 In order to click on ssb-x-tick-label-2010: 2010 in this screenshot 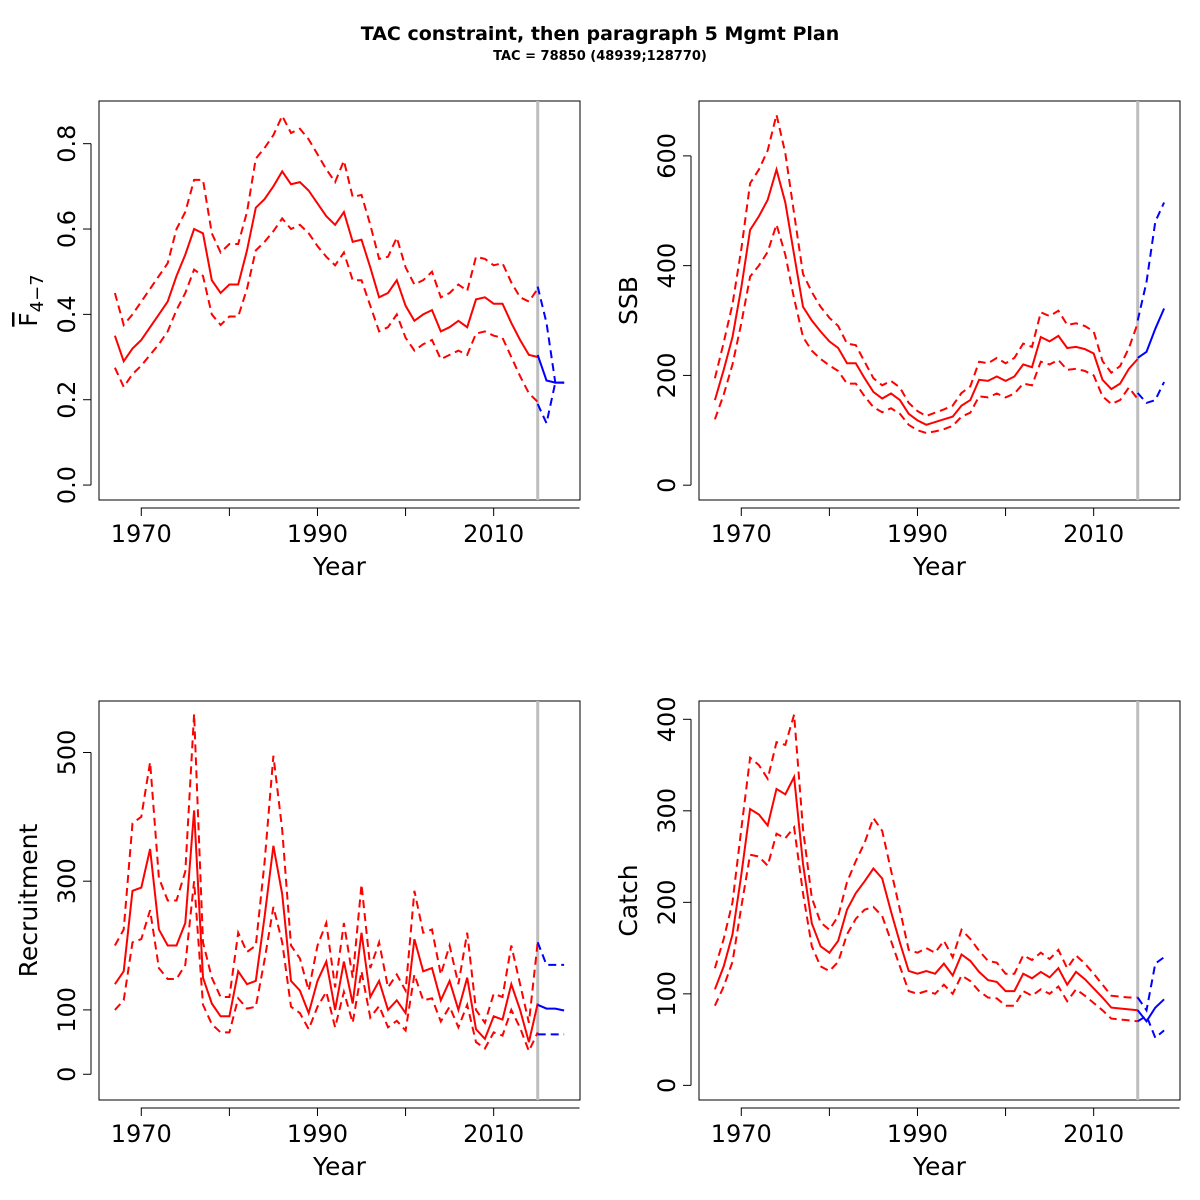, I will do `click(1093, 534)`.